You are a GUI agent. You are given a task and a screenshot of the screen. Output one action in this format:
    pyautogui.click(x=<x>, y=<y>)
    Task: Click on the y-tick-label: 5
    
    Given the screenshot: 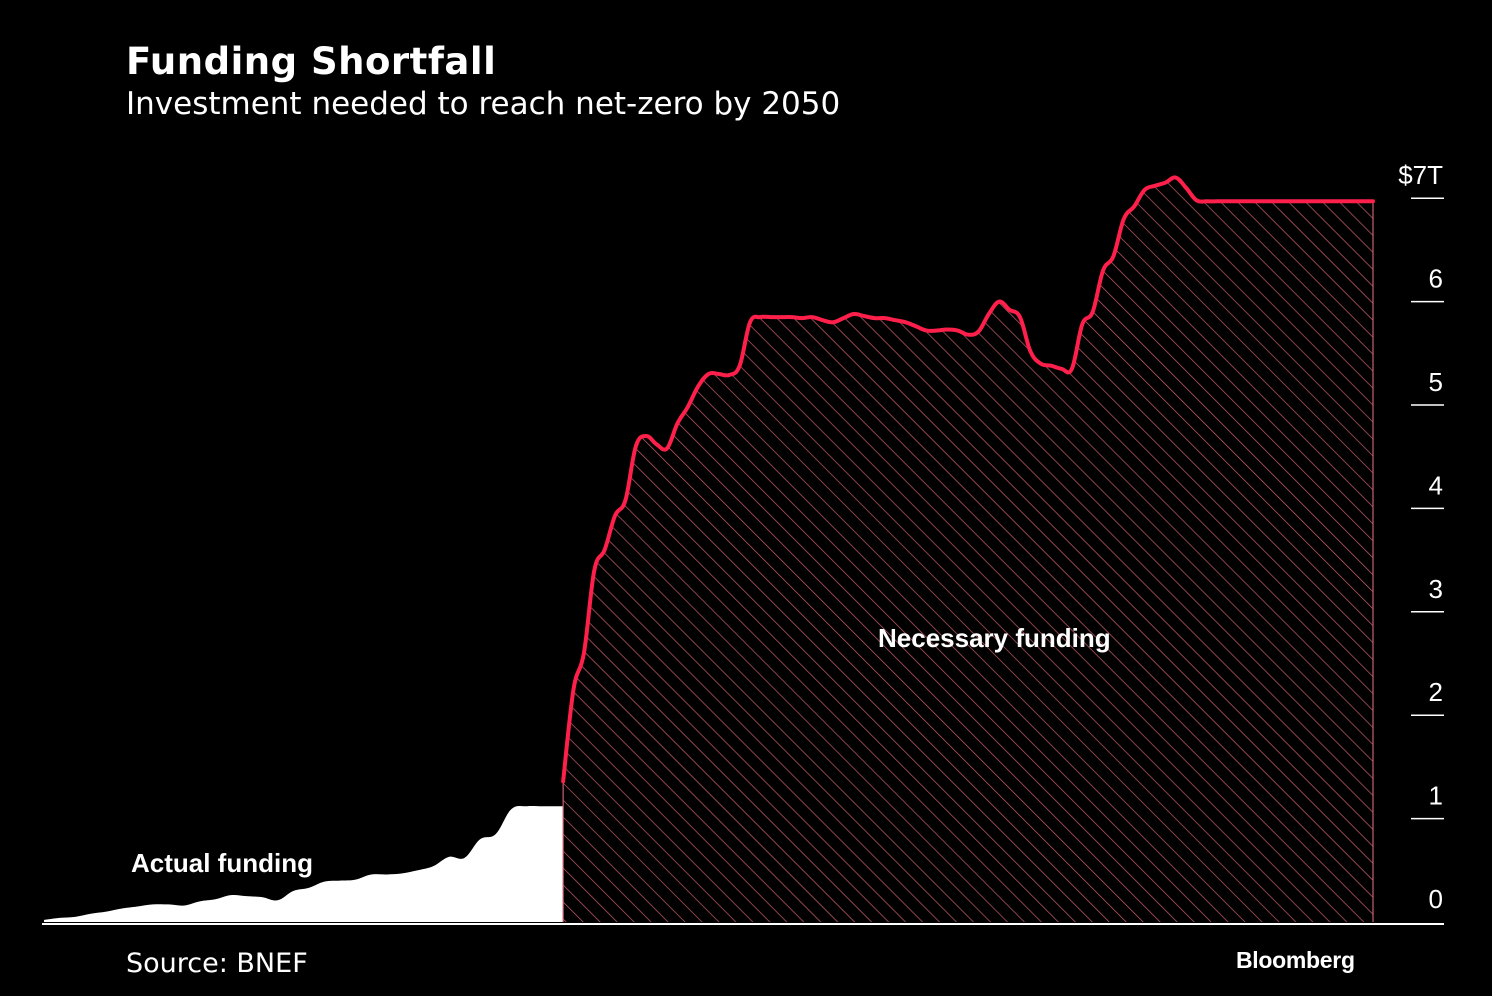 What is the action you would take?
    pyautogui.click(x=1436, y=382)
    